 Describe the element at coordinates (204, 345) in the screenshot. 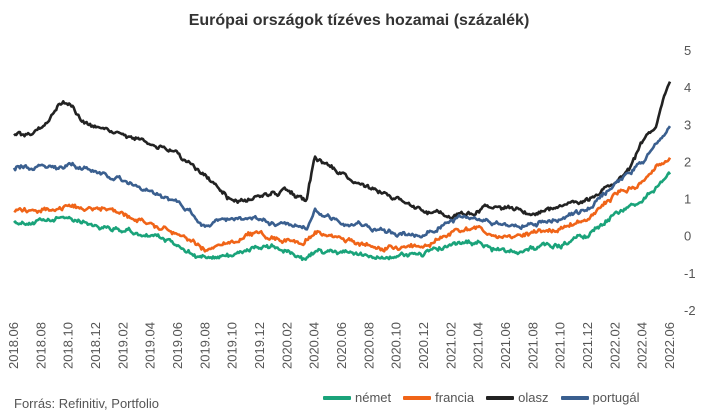

I see `x-tick-label: 2019.08` at that location.